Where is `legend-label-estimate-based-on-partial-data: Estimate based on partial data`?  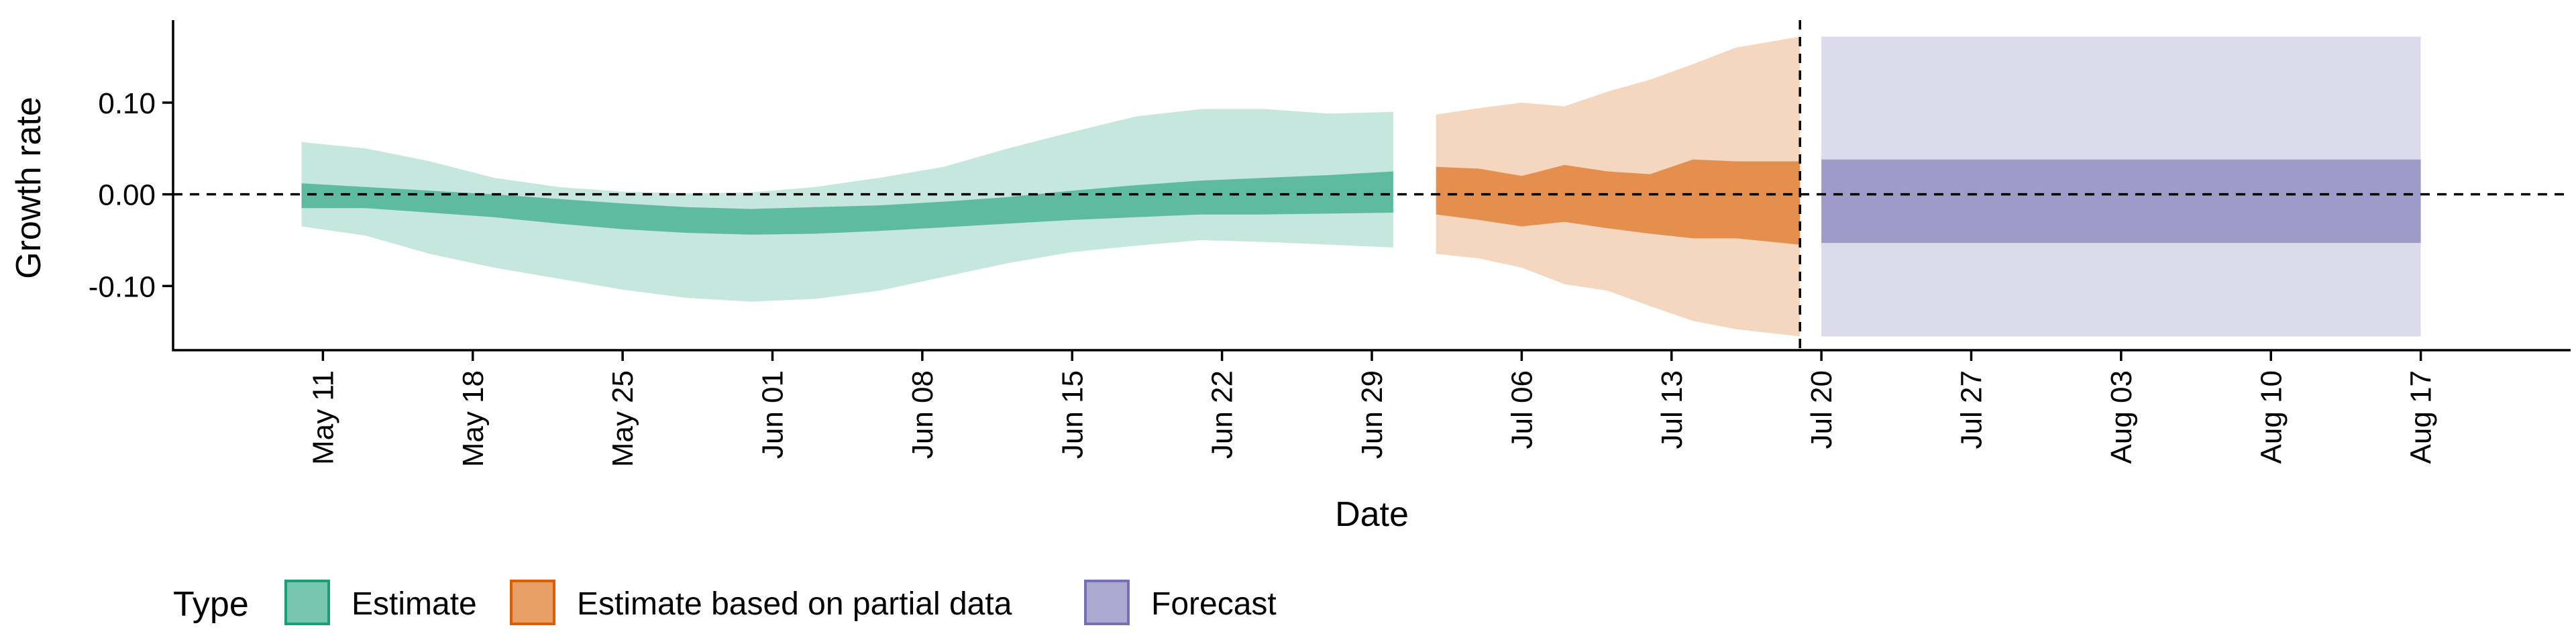 legend-label-estimate-based-on-partial-data: Estimate based on partial data is located at coordinates (794, 604).